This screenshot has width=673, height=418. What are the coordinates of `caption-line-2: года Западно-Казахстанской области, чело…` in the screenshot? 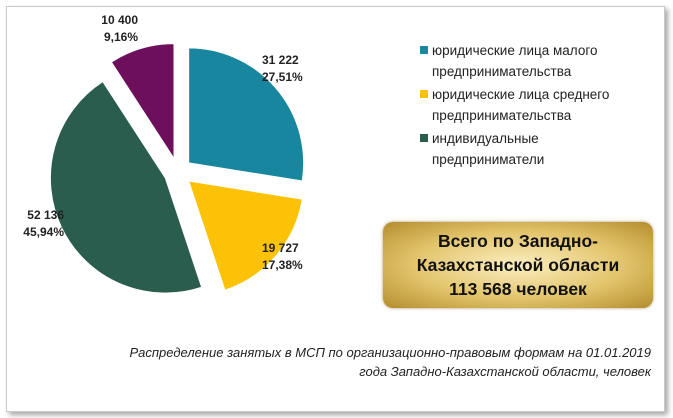 It's located at (505, 371).